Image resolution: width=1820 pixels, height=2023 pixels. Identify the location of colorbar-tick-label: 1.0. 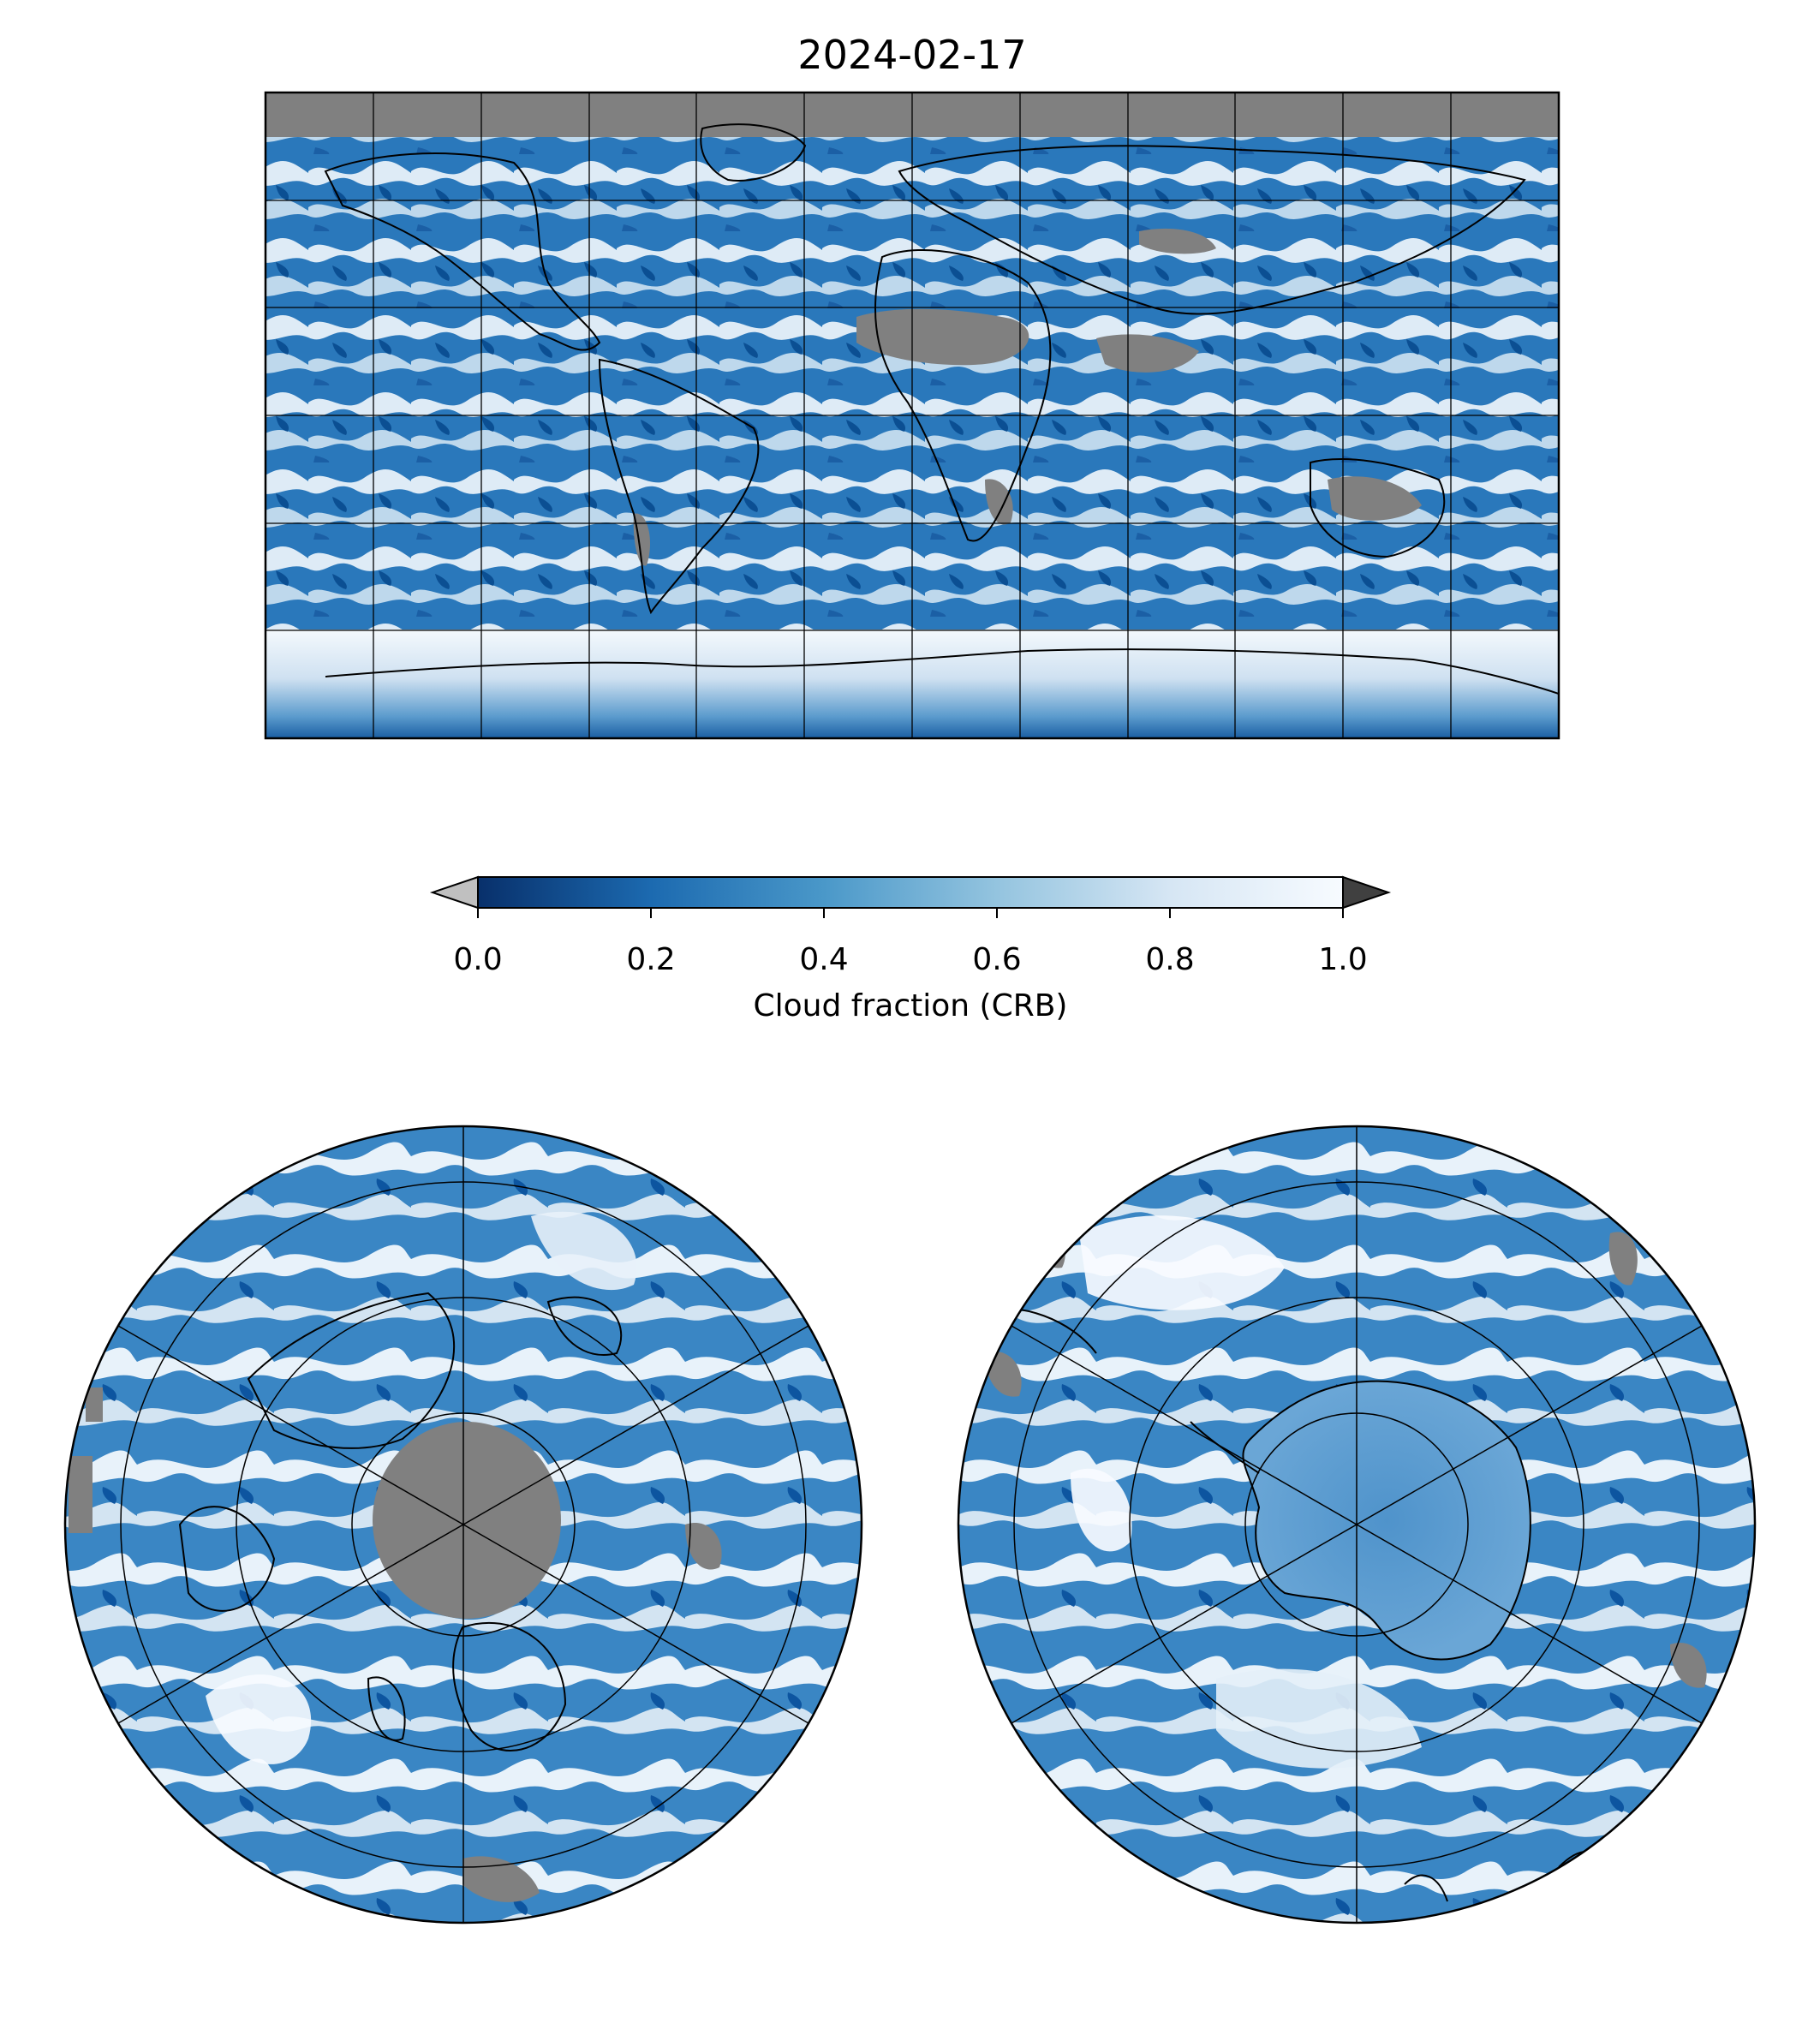
(1342, 960).